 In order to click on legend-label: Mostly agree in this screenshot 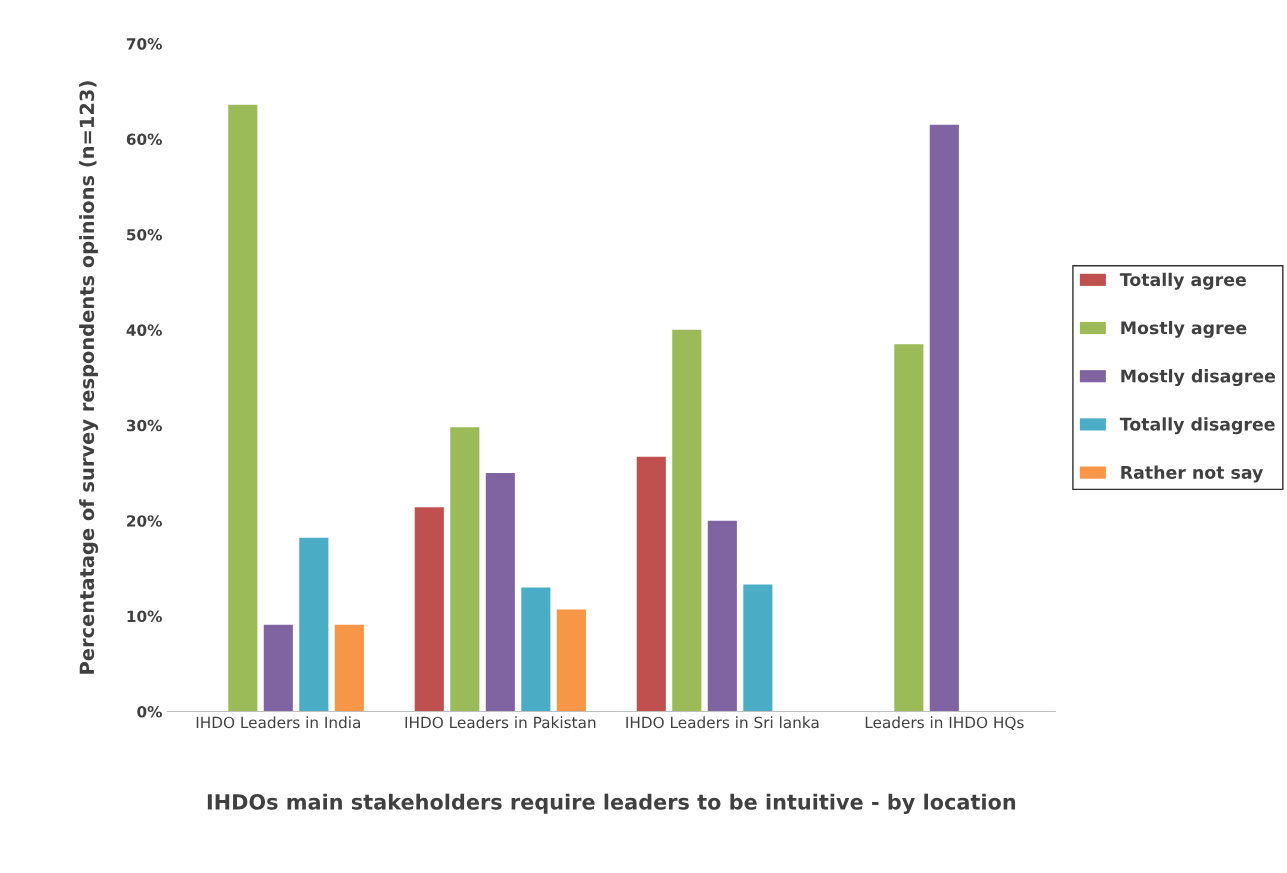, I will do `click(1184, 329)`.